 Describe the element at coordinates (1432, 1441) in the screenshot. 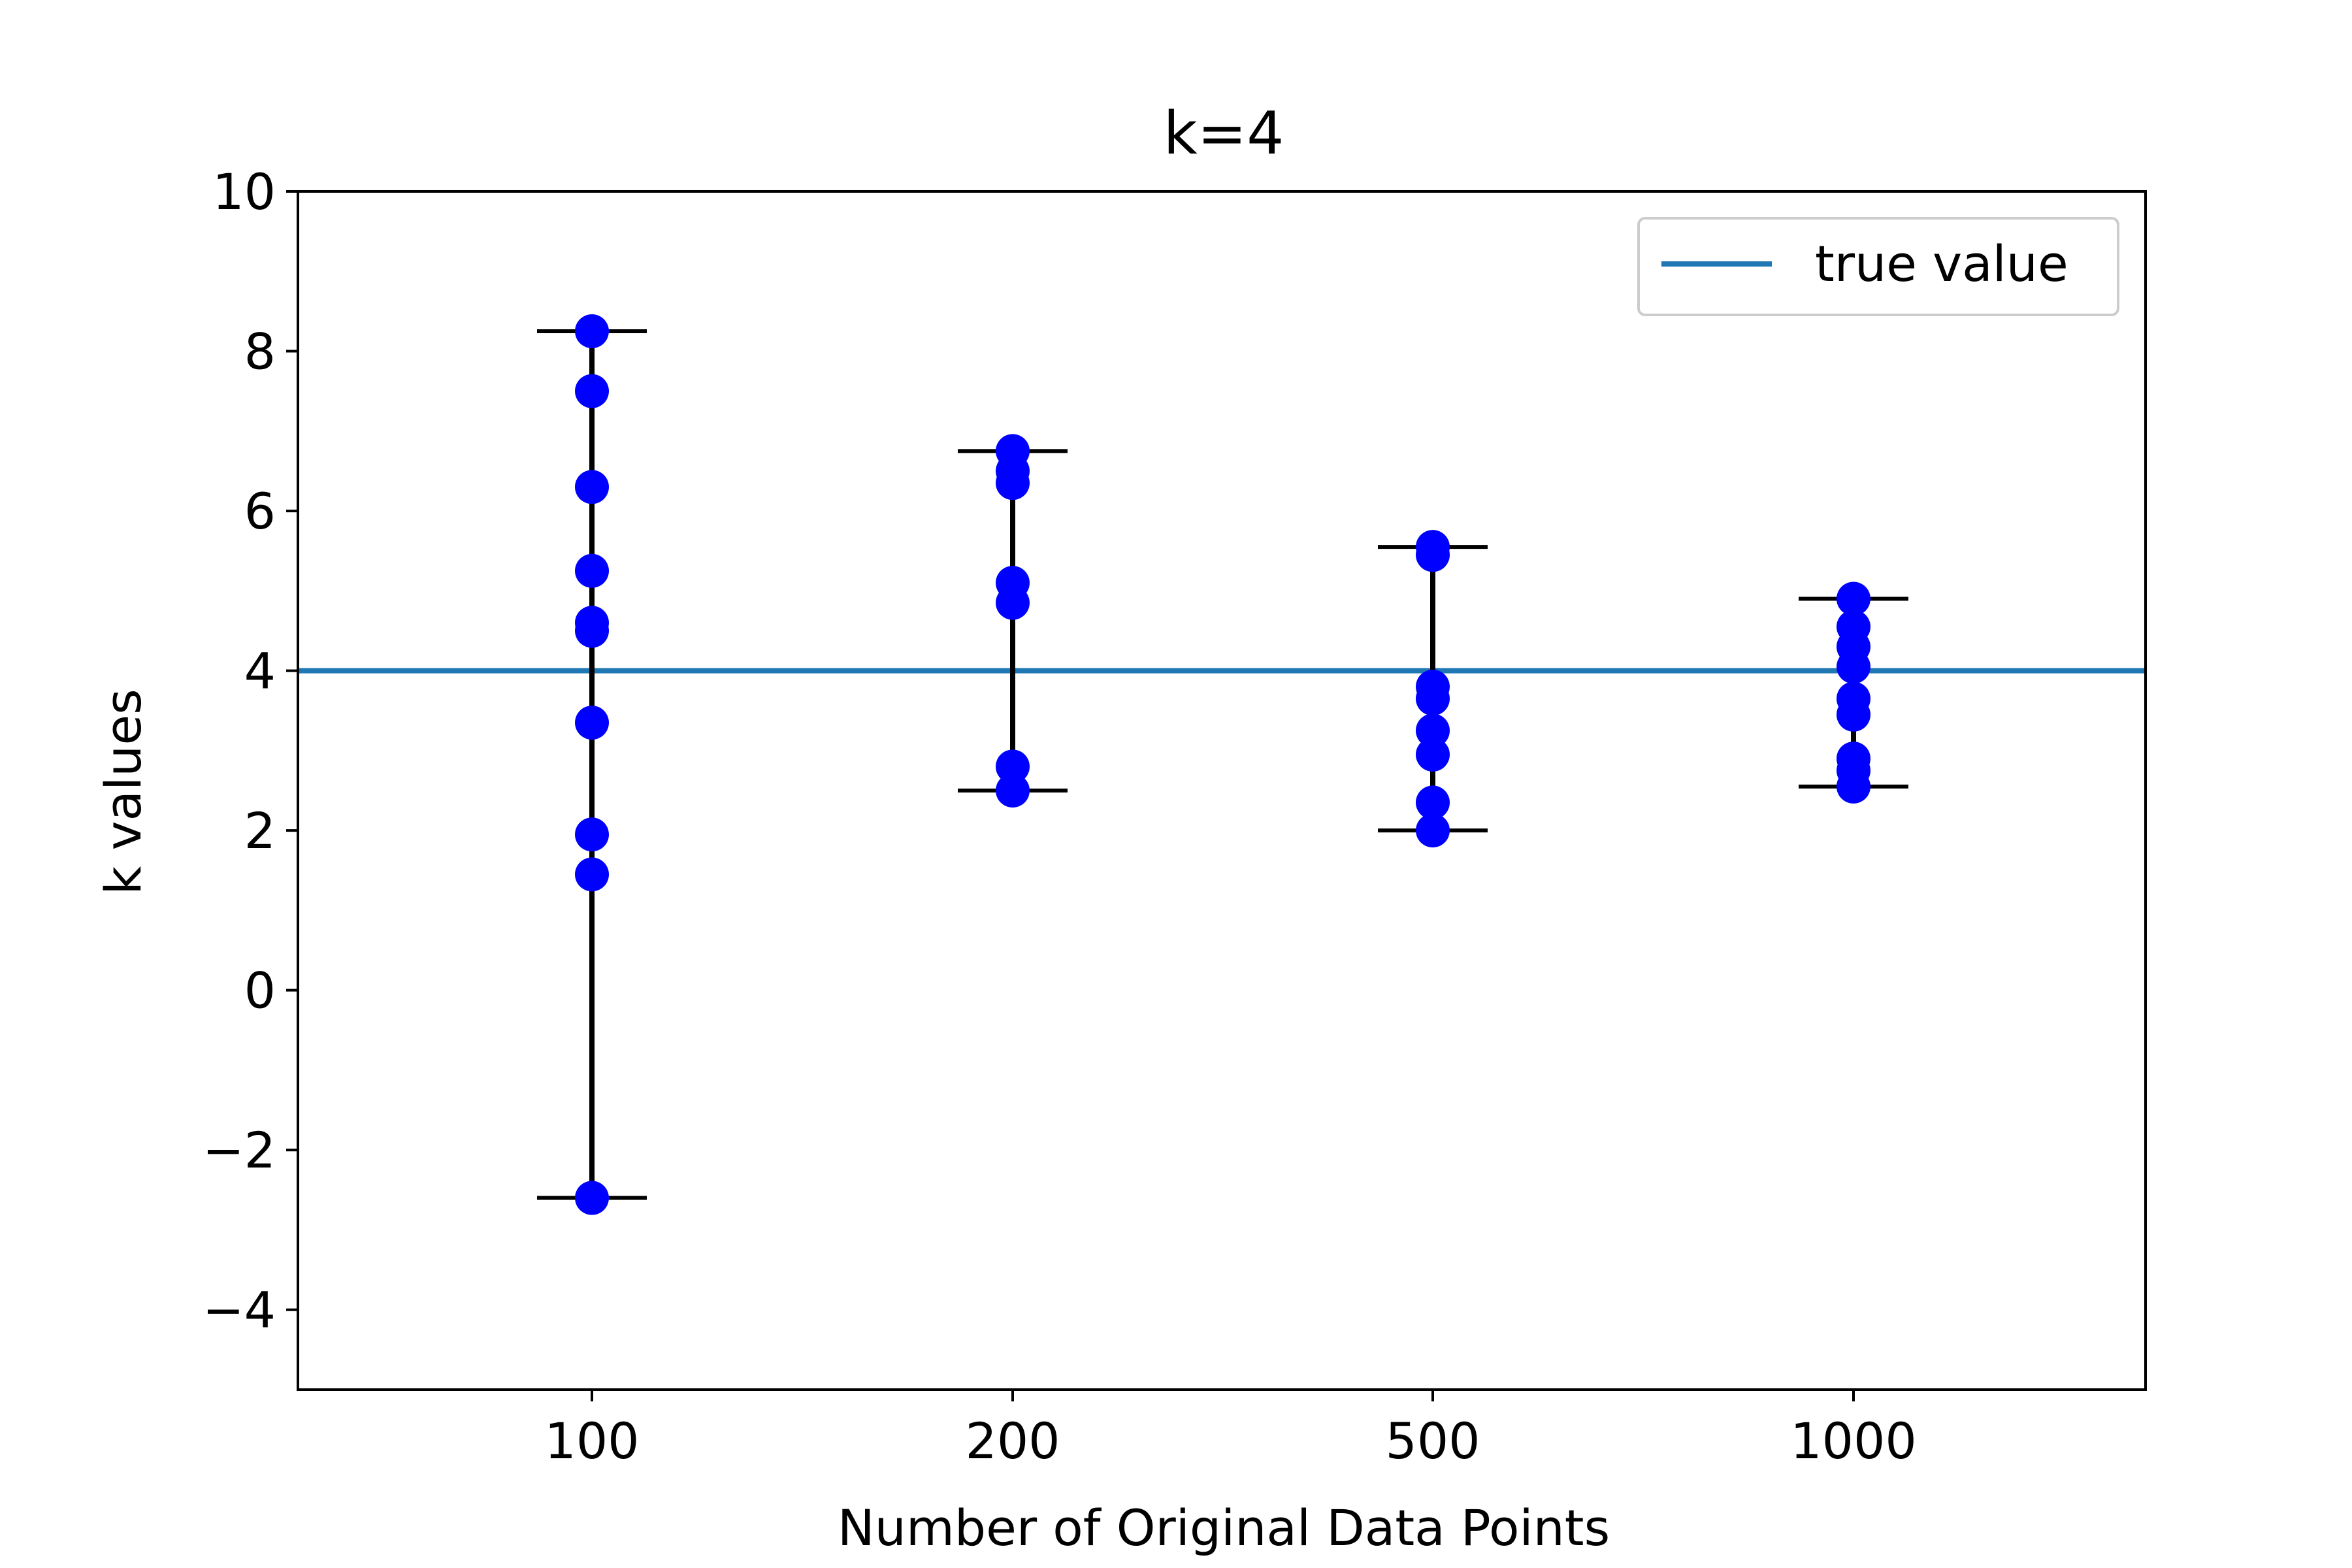

I see `x-tick-label: 500` at that location.